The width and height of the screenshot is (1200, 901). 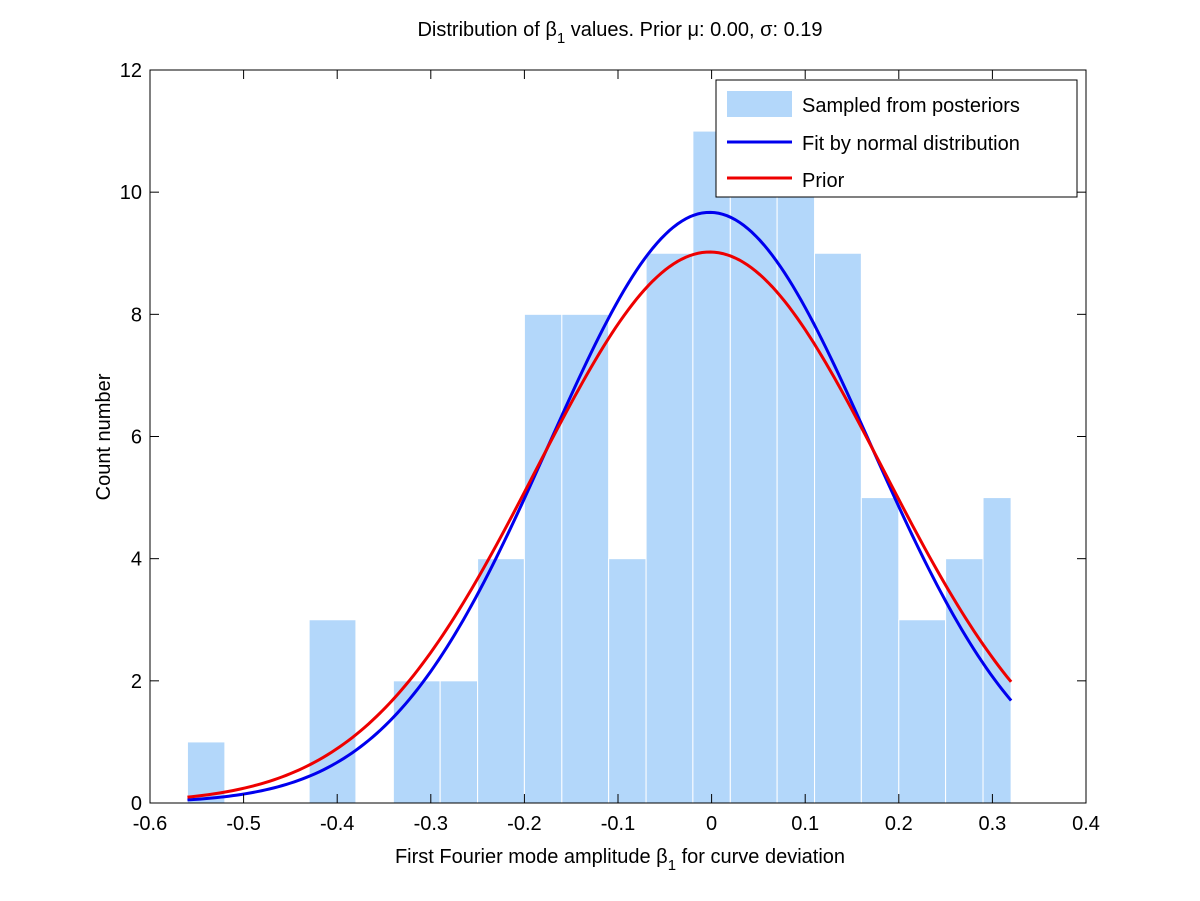 What do you see at coordinates (711, 824) in the screenshot?
I see `x-tick-label: 0` at bounding box center [711, 824].